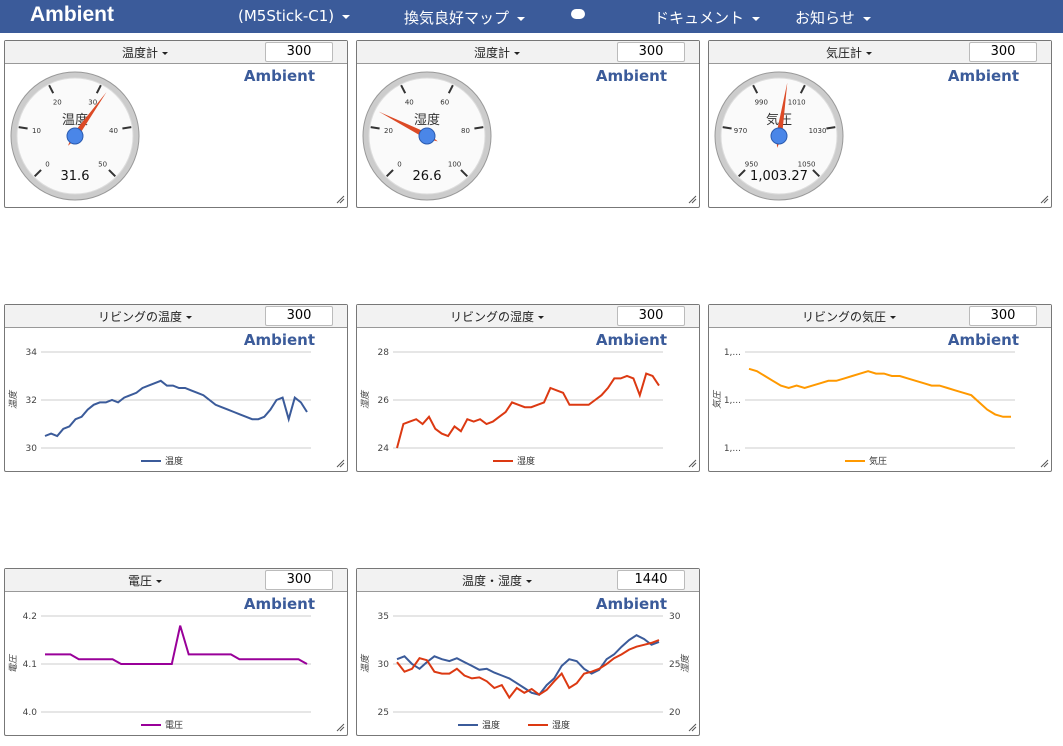 This screenshot has height=746, width=1063. Describe the element at coordinates (880, 388) in the screenshot. I see `panel: リビングの気圧 300 Ambient 1,... 1,... 1,... 気圧 気圧` at that location.